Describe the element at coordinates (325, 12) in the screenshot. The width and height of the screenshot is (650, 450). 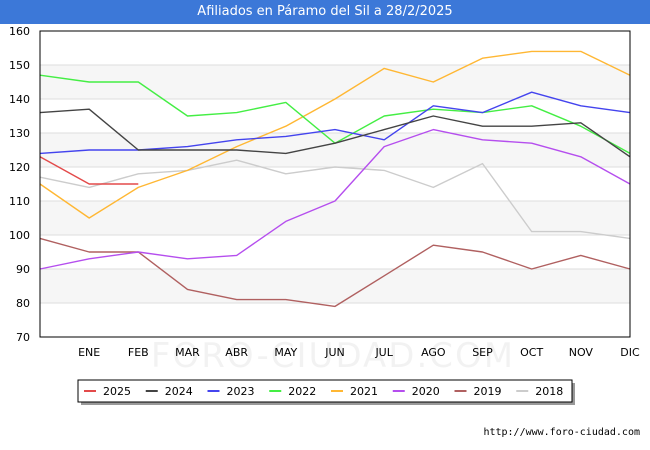
I see `chart-title: Afiliados en Páramo del Sil a 28/2/2025` at that location.